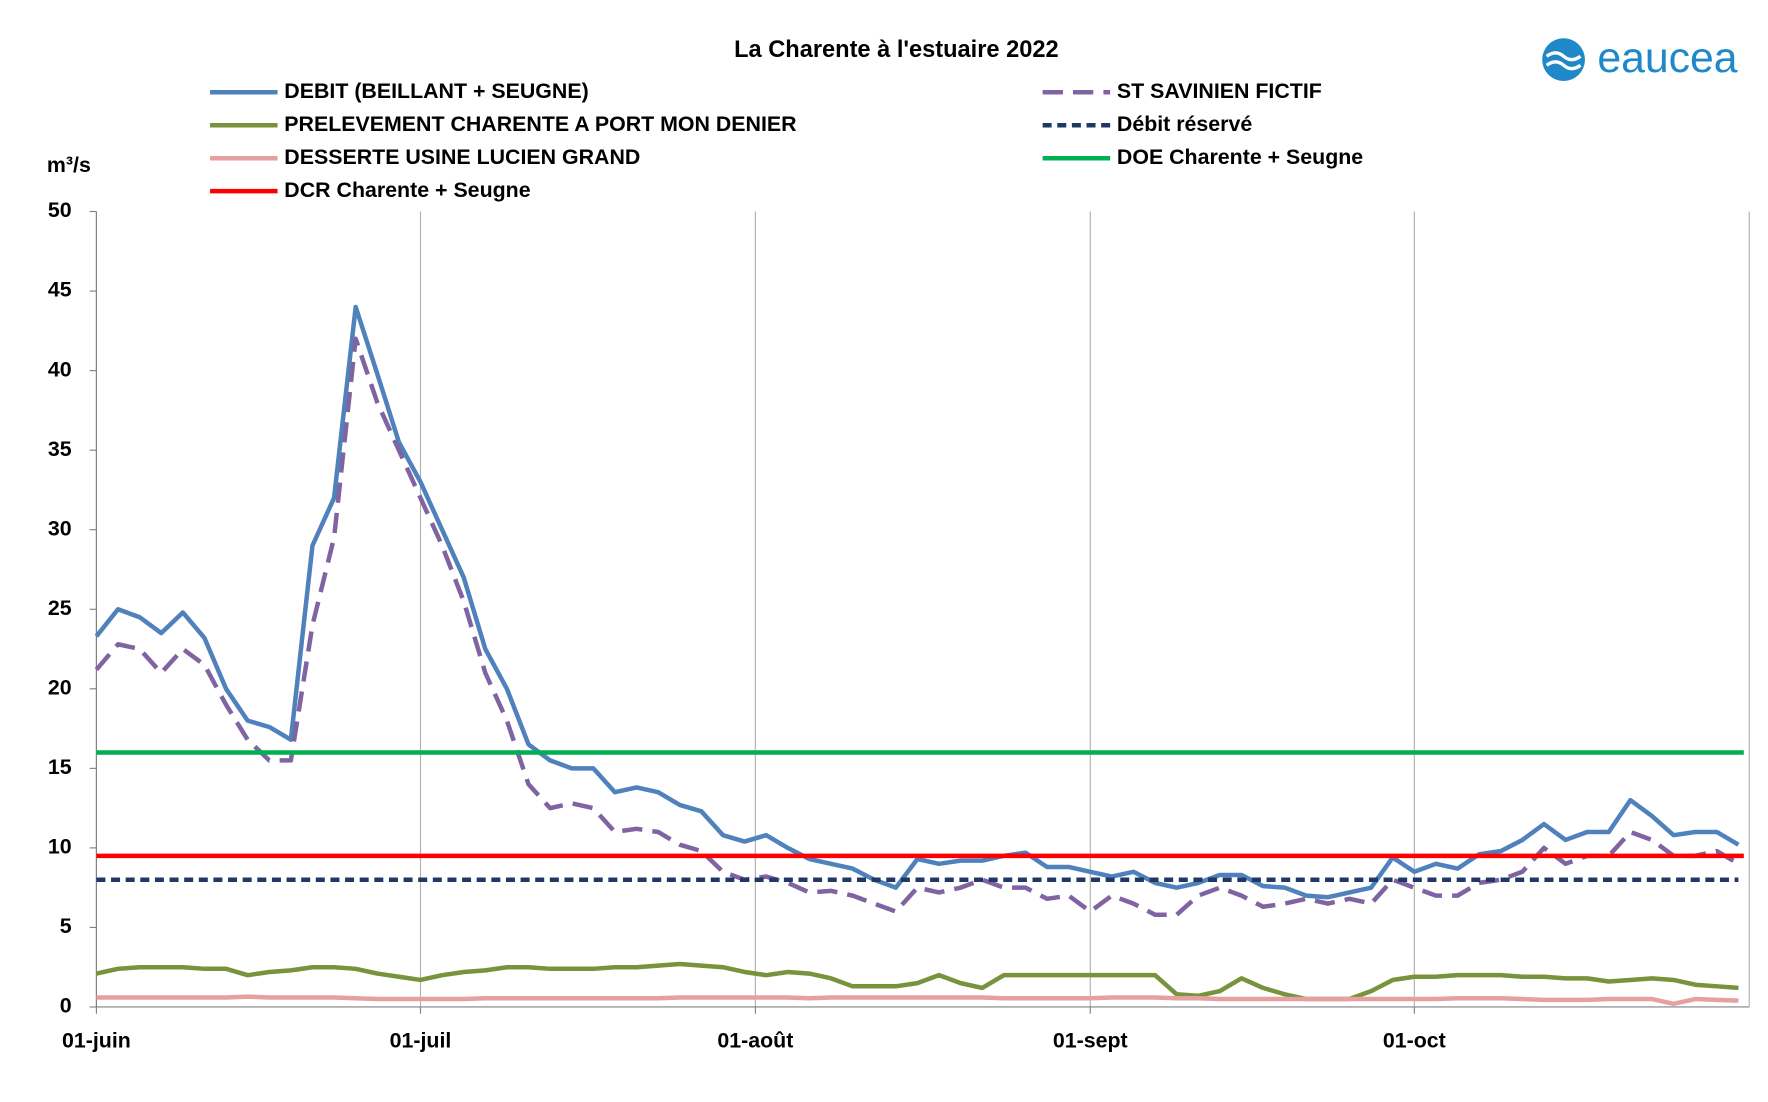 This screenshot has height=1102, width=1768. I want to click on legend-label: DESSERTE USINE LUCIEN GRAND, so click(462, 157).